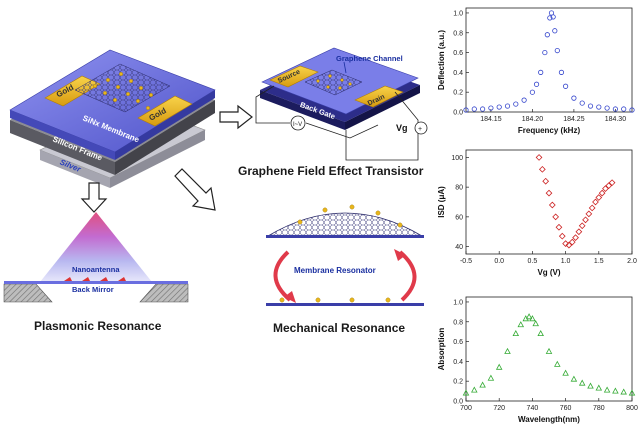  Describe the element at coordinates (282, 276) in the screenshot. I see `oscillation-arrow-left-icon` at that location.